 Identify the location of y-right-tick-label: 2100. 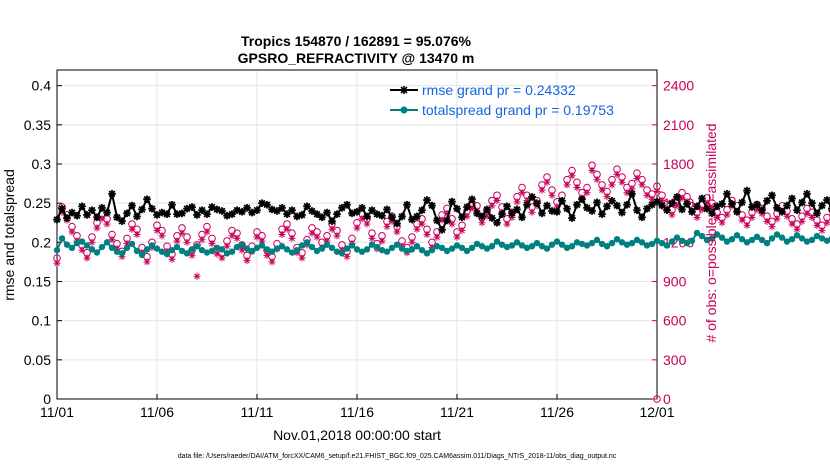
(678, 125).